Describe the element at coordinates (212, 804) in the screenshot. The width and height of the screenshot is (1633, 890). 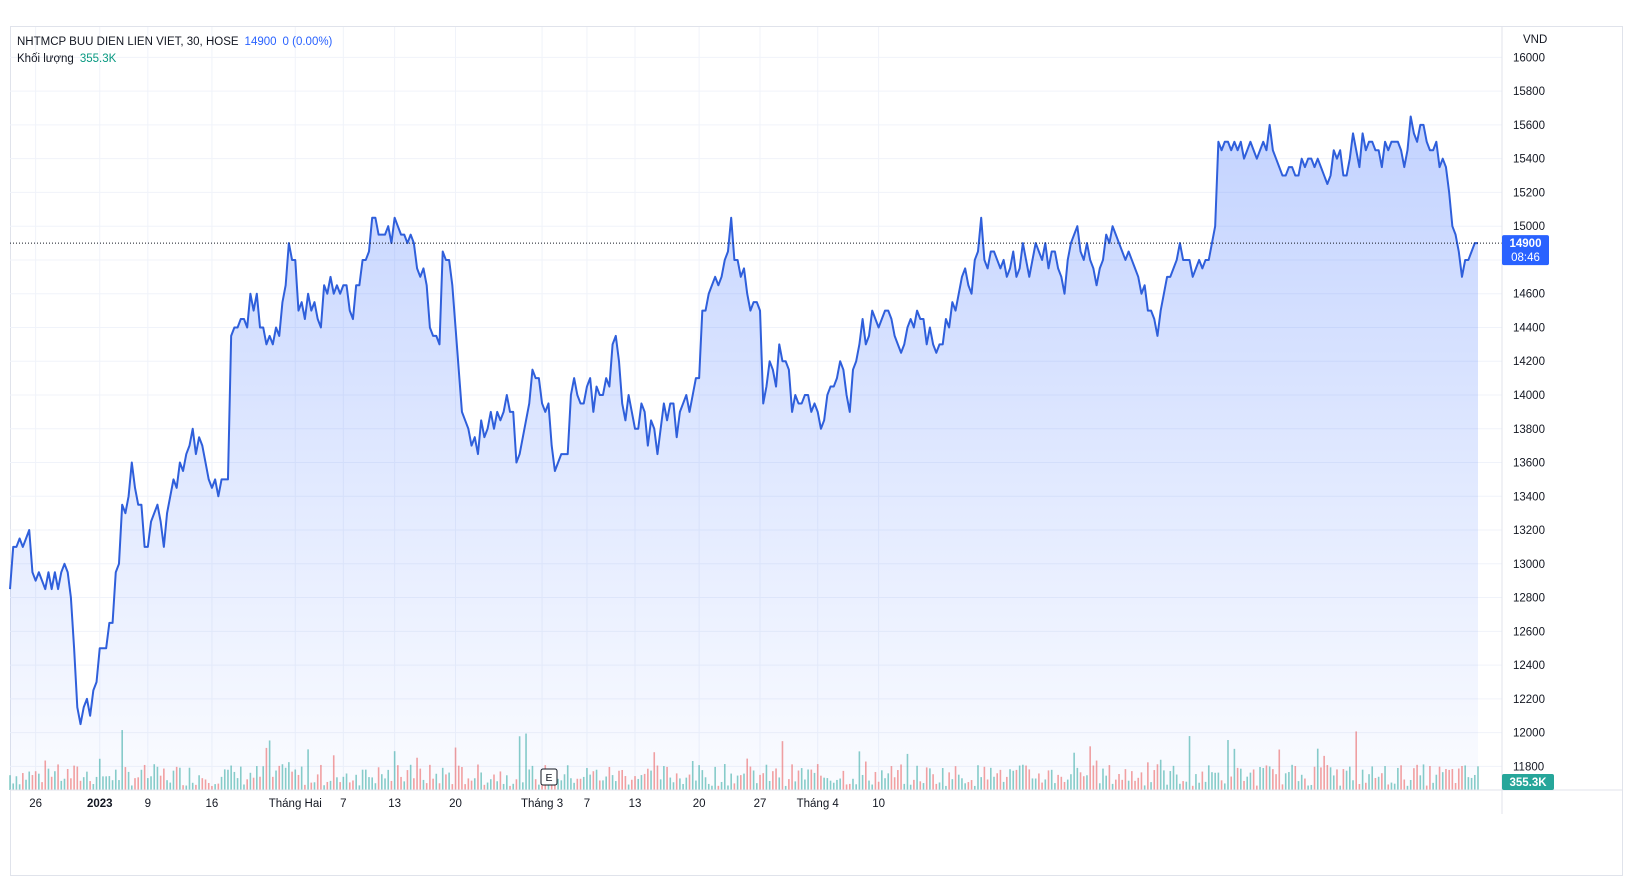
I see `x-tick-label: 16` at that location.